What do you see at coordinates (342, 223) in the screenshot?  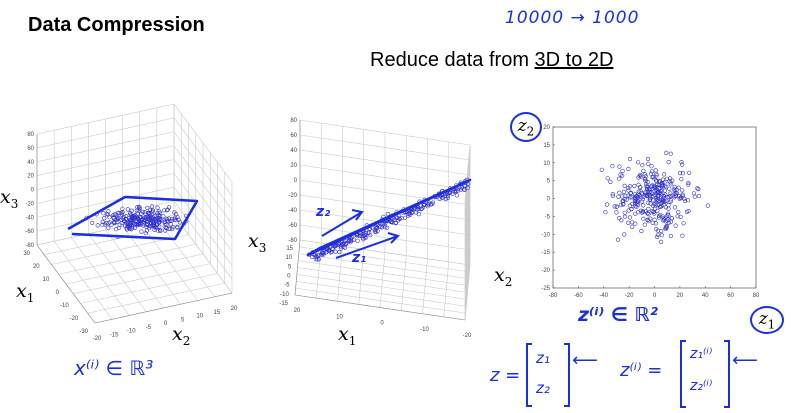 I see `z2-arrow-icon` at bounding box center [342, 223].